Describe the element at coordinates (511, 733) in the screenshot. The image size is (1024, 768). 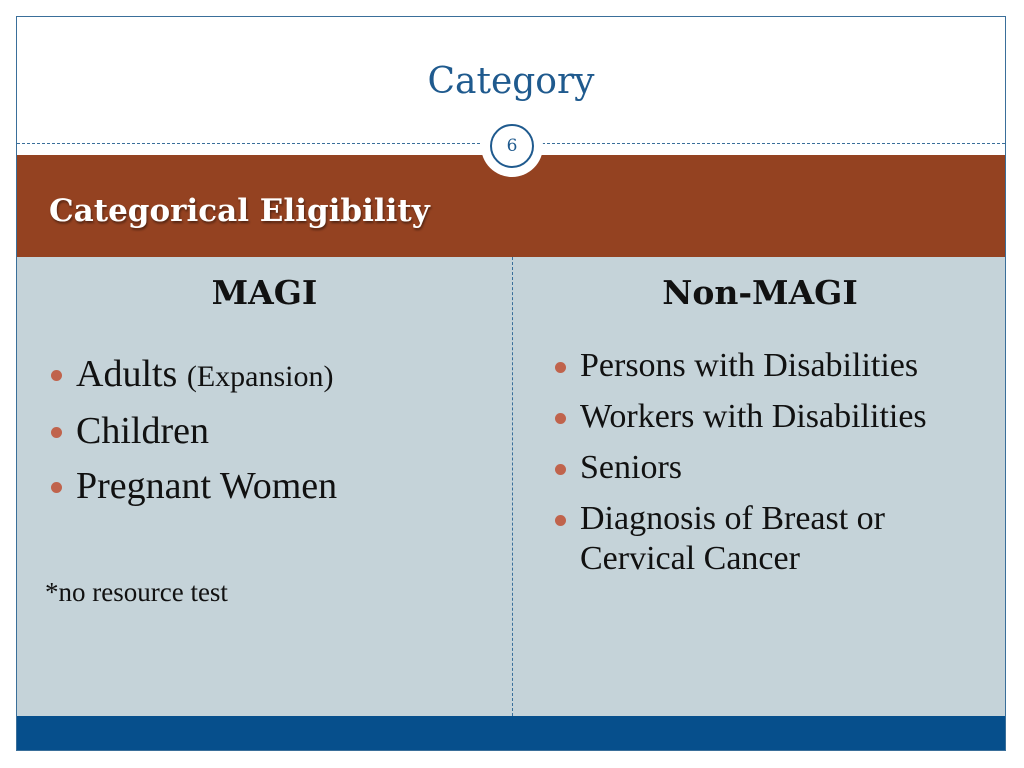
I see `footer-bar` at that location.